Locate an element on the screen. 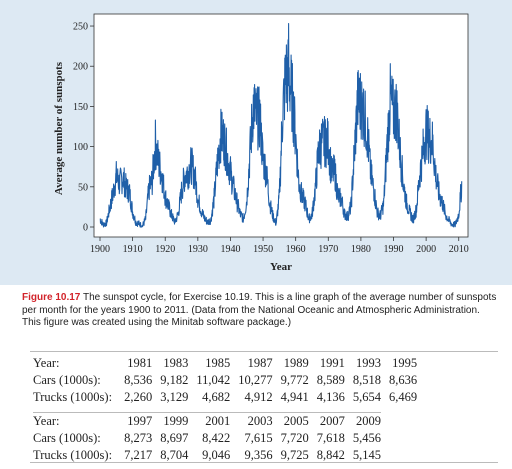 This screenshot has height=469, width=512. table-cell: 8,697 is located at coordinates (174, 438).